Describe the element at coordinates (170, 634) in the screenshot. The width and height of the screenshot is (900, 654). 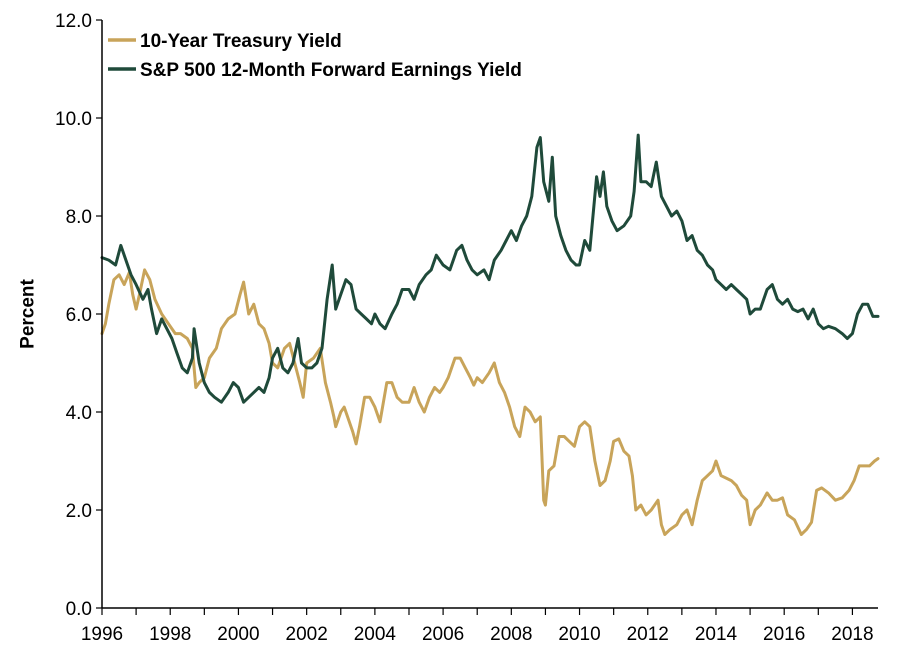
I see `x-tick-label: 1998` at that location.